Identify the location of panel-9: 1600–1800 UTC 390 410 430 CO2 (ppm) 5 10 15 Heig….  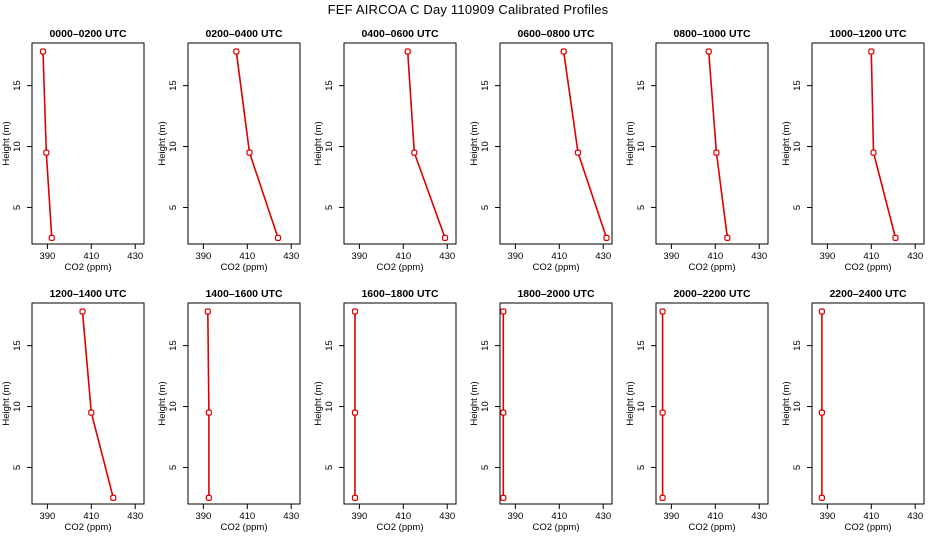
(385, 410).